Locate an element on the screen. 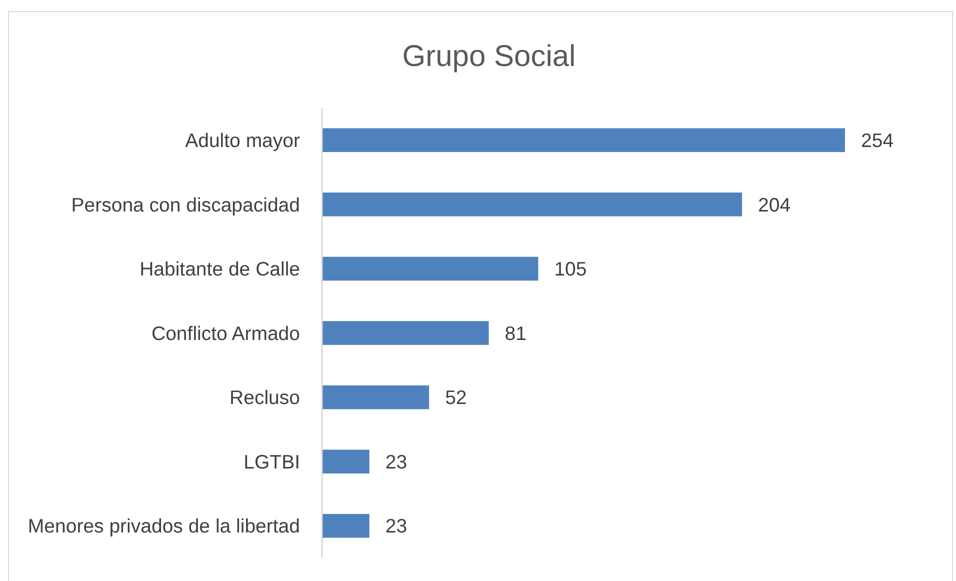 The height and width of the screenshot is (581, 956). data-label: 204 is located at coordinates (774, 205).